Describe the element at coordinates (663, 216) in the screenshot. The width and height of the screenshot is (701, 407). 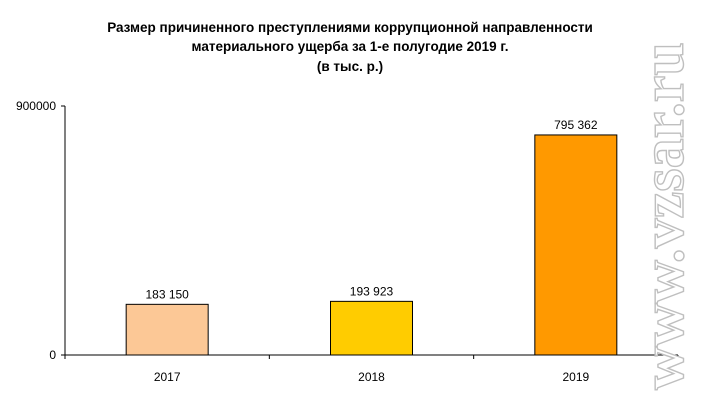
I see `watermark-text: www.vzsar.ru` at that location.